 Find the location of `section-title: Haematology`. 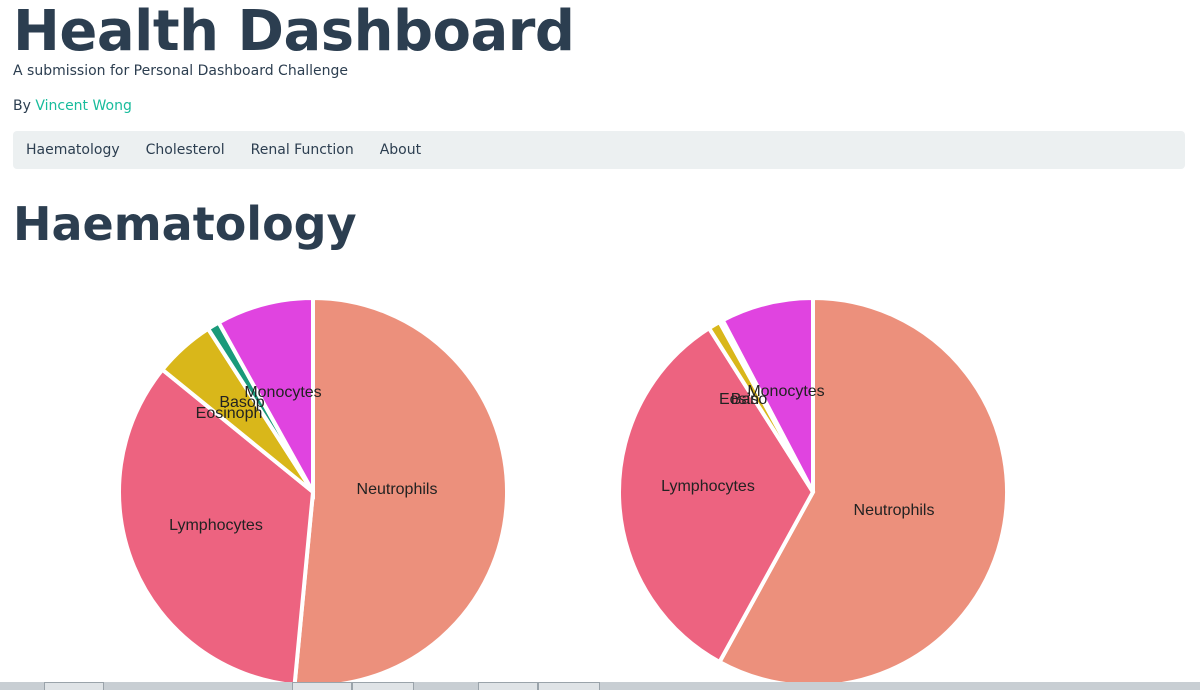

section-title: Haematology is located at coordinates (185, 224).